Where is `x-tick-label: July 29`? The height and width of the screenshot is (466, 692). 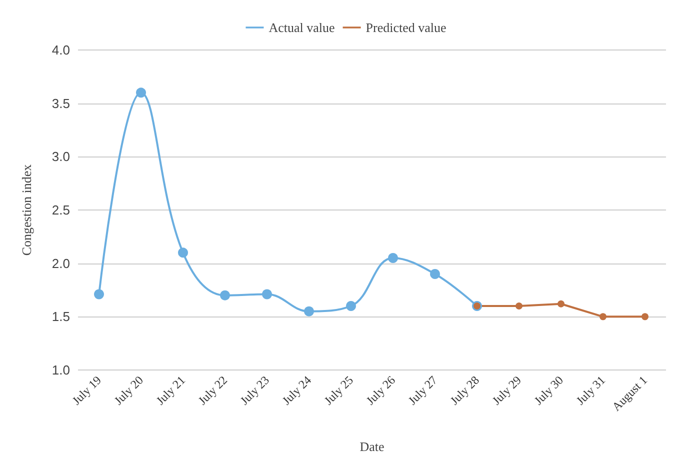
x-tick-label: July 29 is located at coordinates (506, 390).